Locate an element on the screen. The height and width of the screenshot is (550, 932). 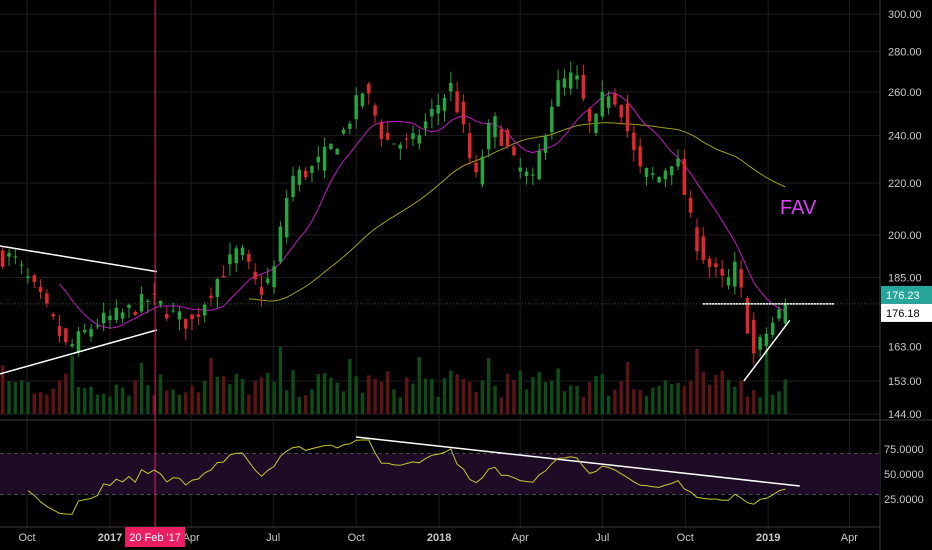
crosshair-date-label: 20 Feb '17 is located at coordinates (155, 538).